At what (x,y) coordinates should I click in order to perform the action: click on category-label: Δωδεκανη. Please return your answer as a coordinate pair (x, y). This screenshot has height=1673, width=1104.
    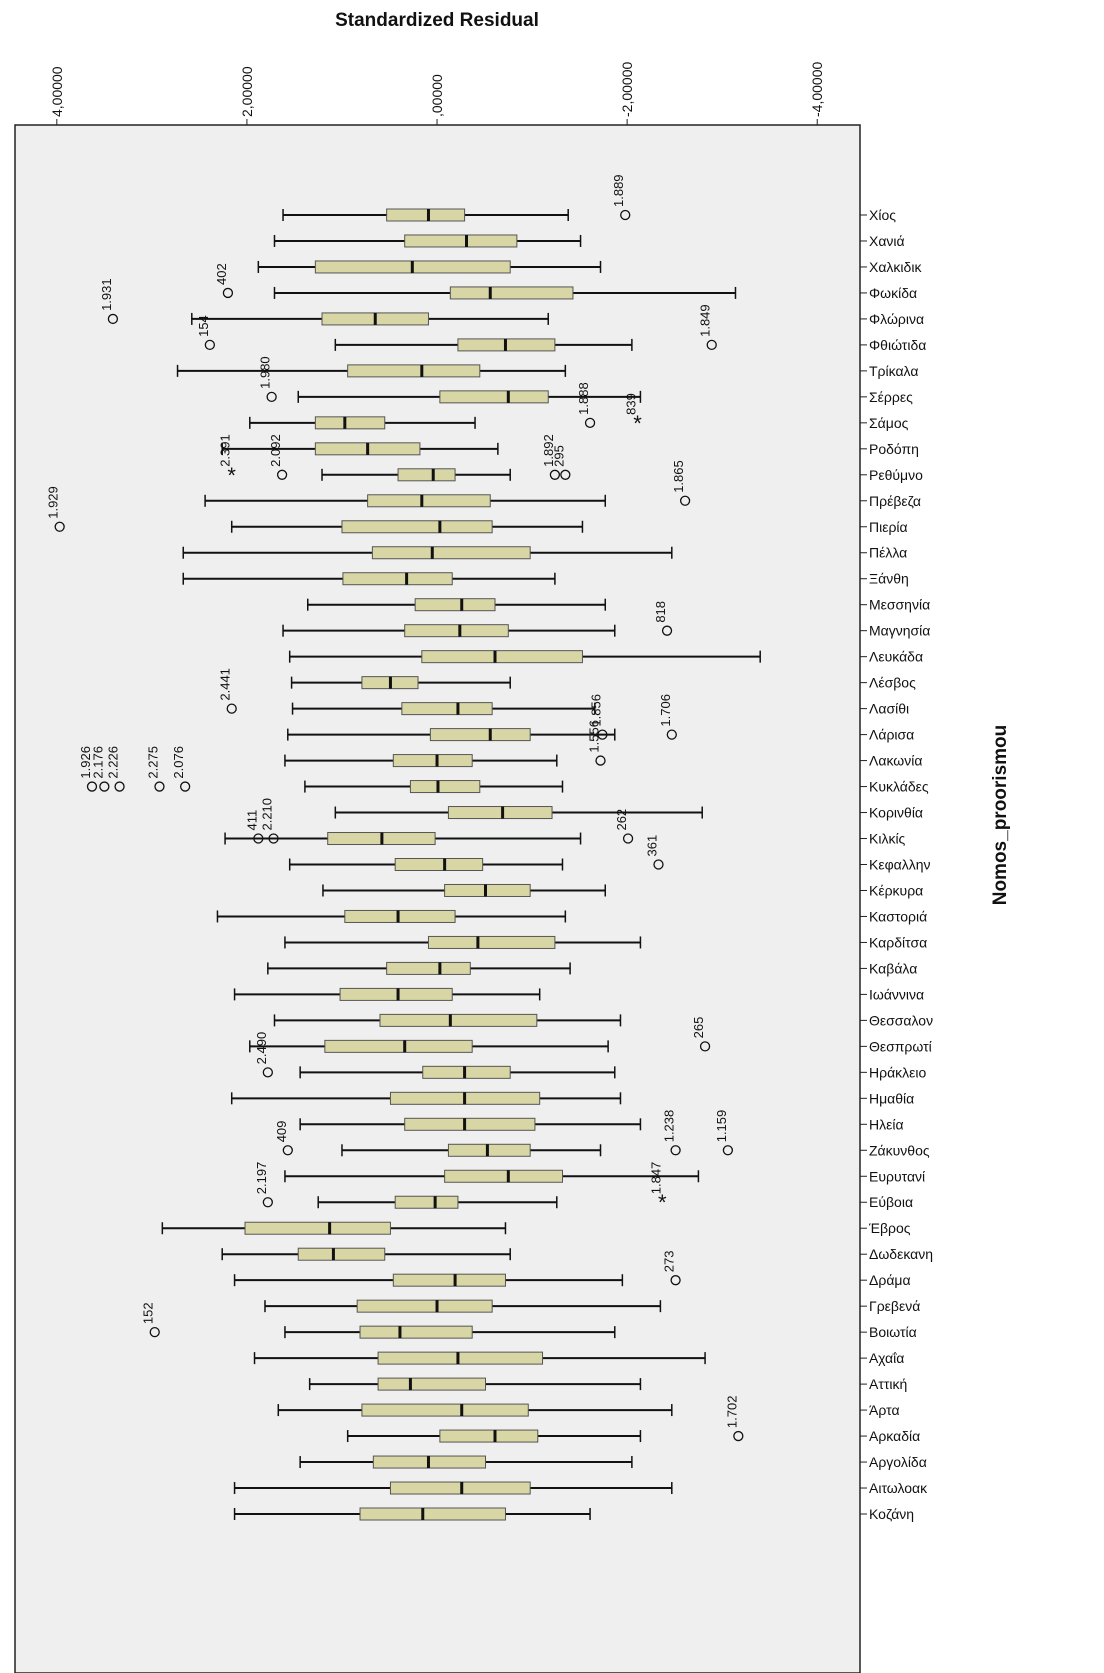
    Looking at the image, I should click on (901, 1254).